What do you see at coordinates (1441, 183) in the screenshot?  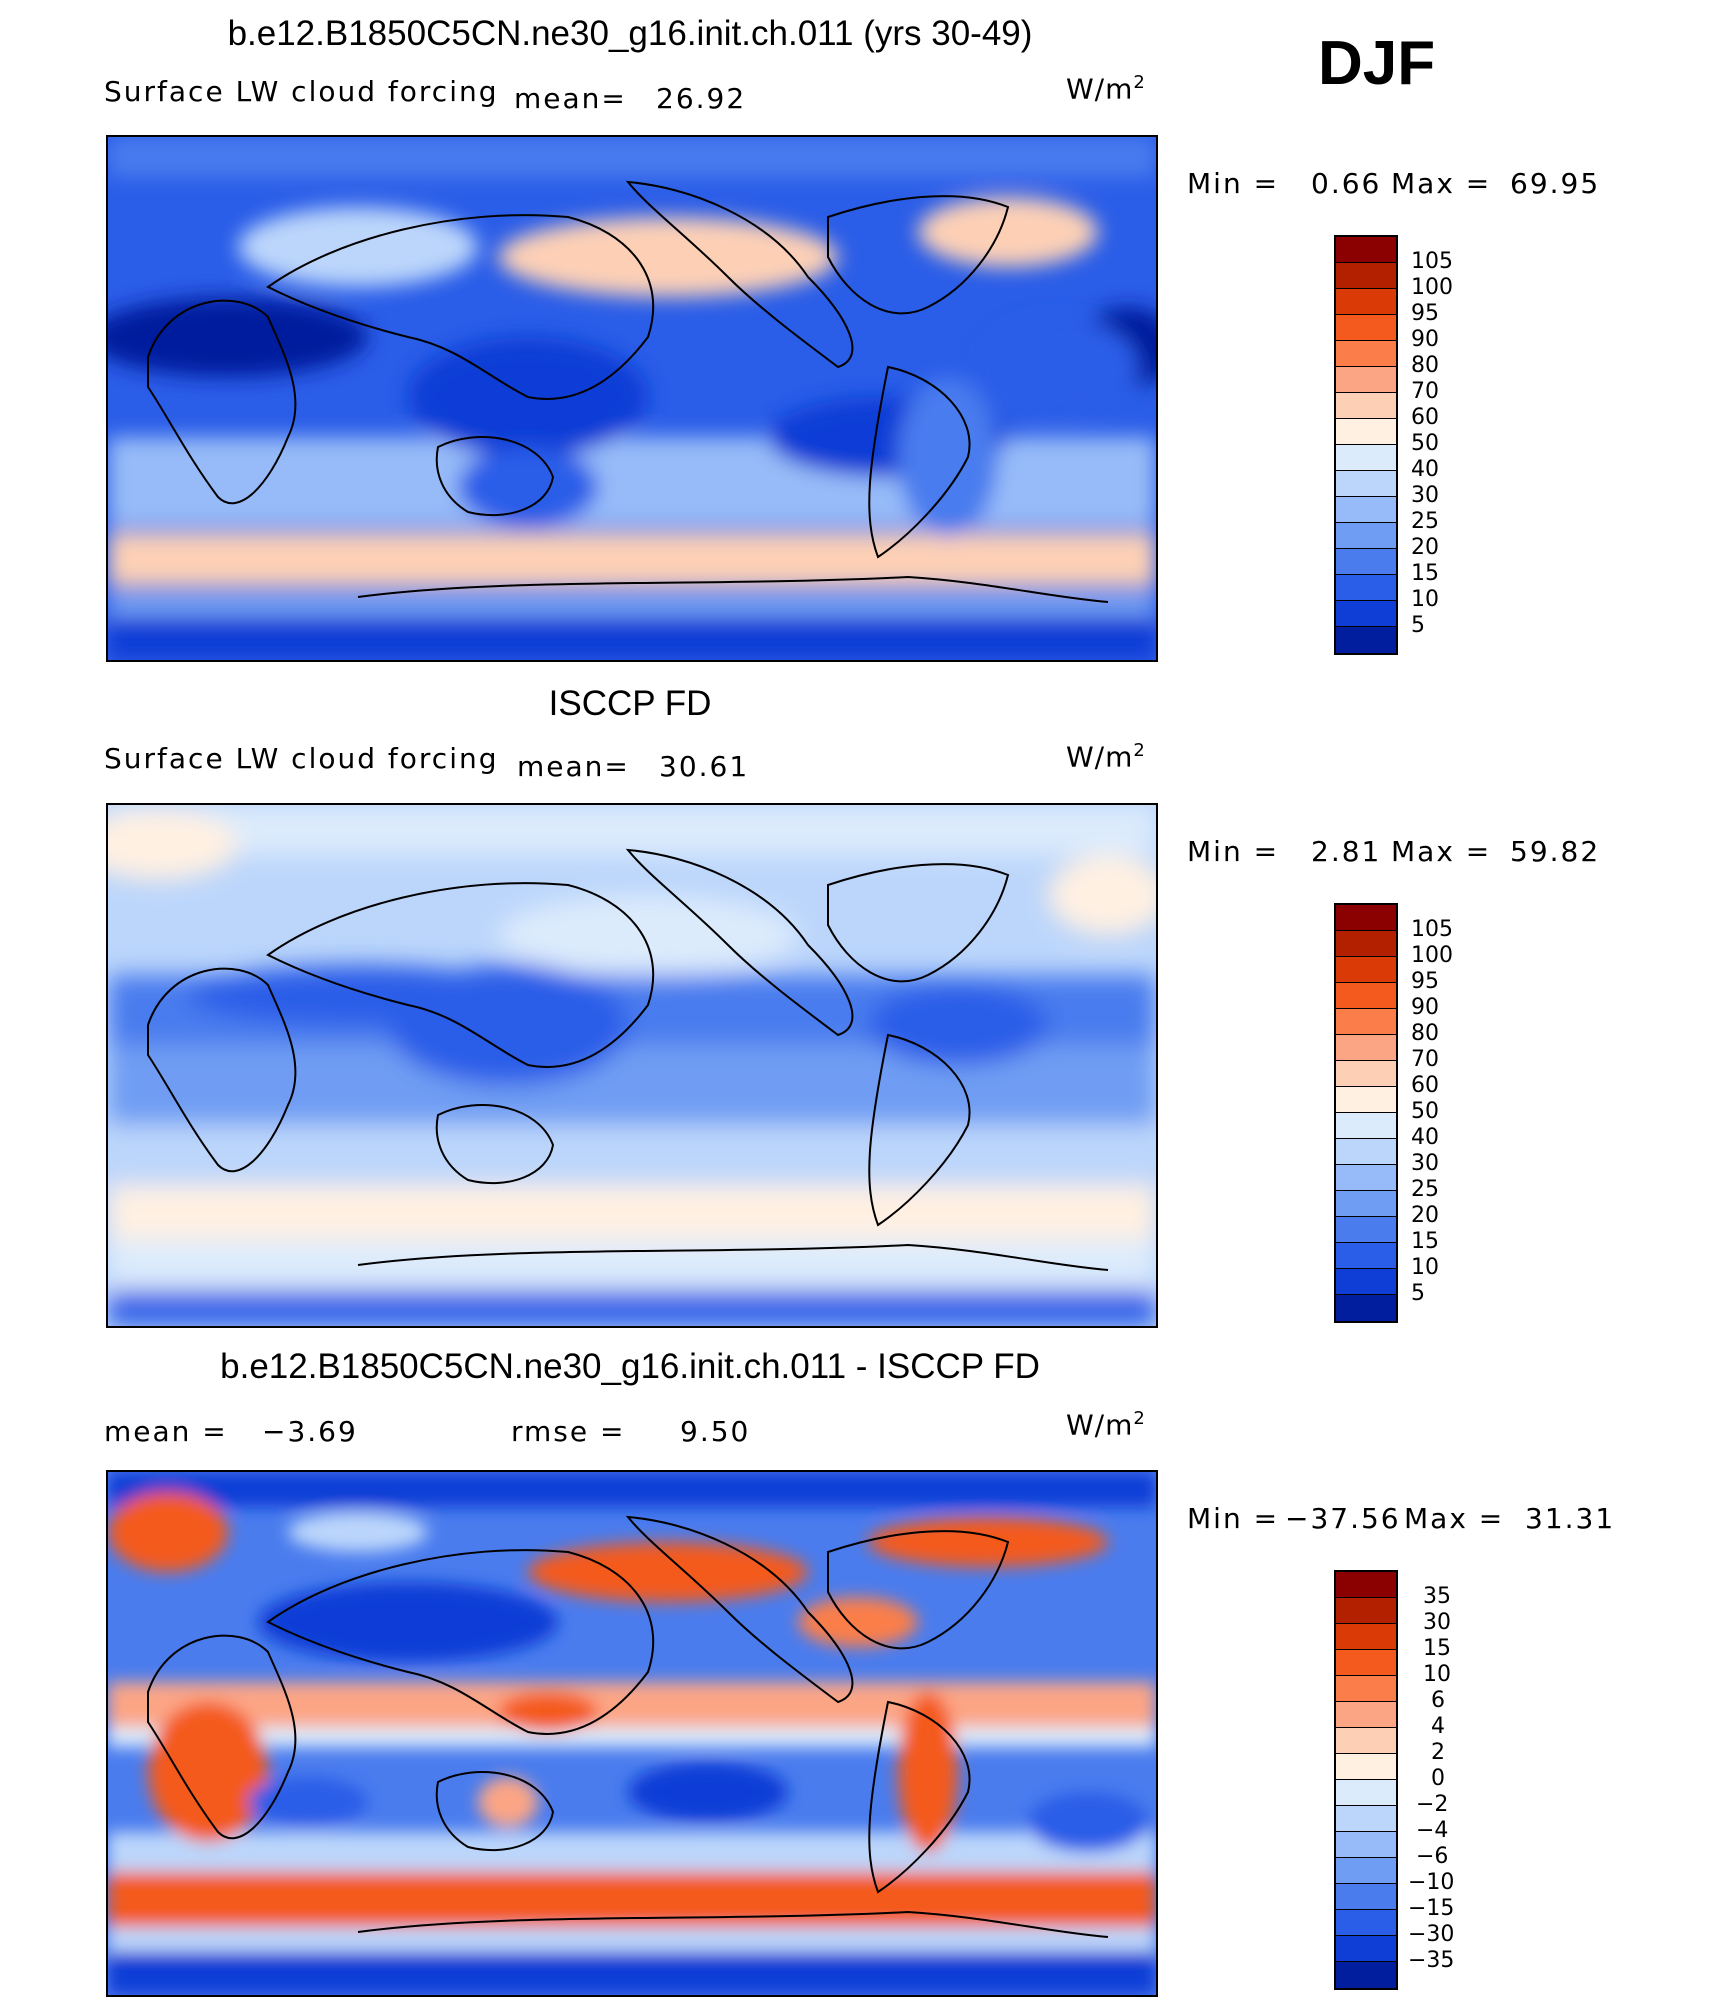 I see `panel-1-max-label: Max =` at bounding box center [1441, 183].